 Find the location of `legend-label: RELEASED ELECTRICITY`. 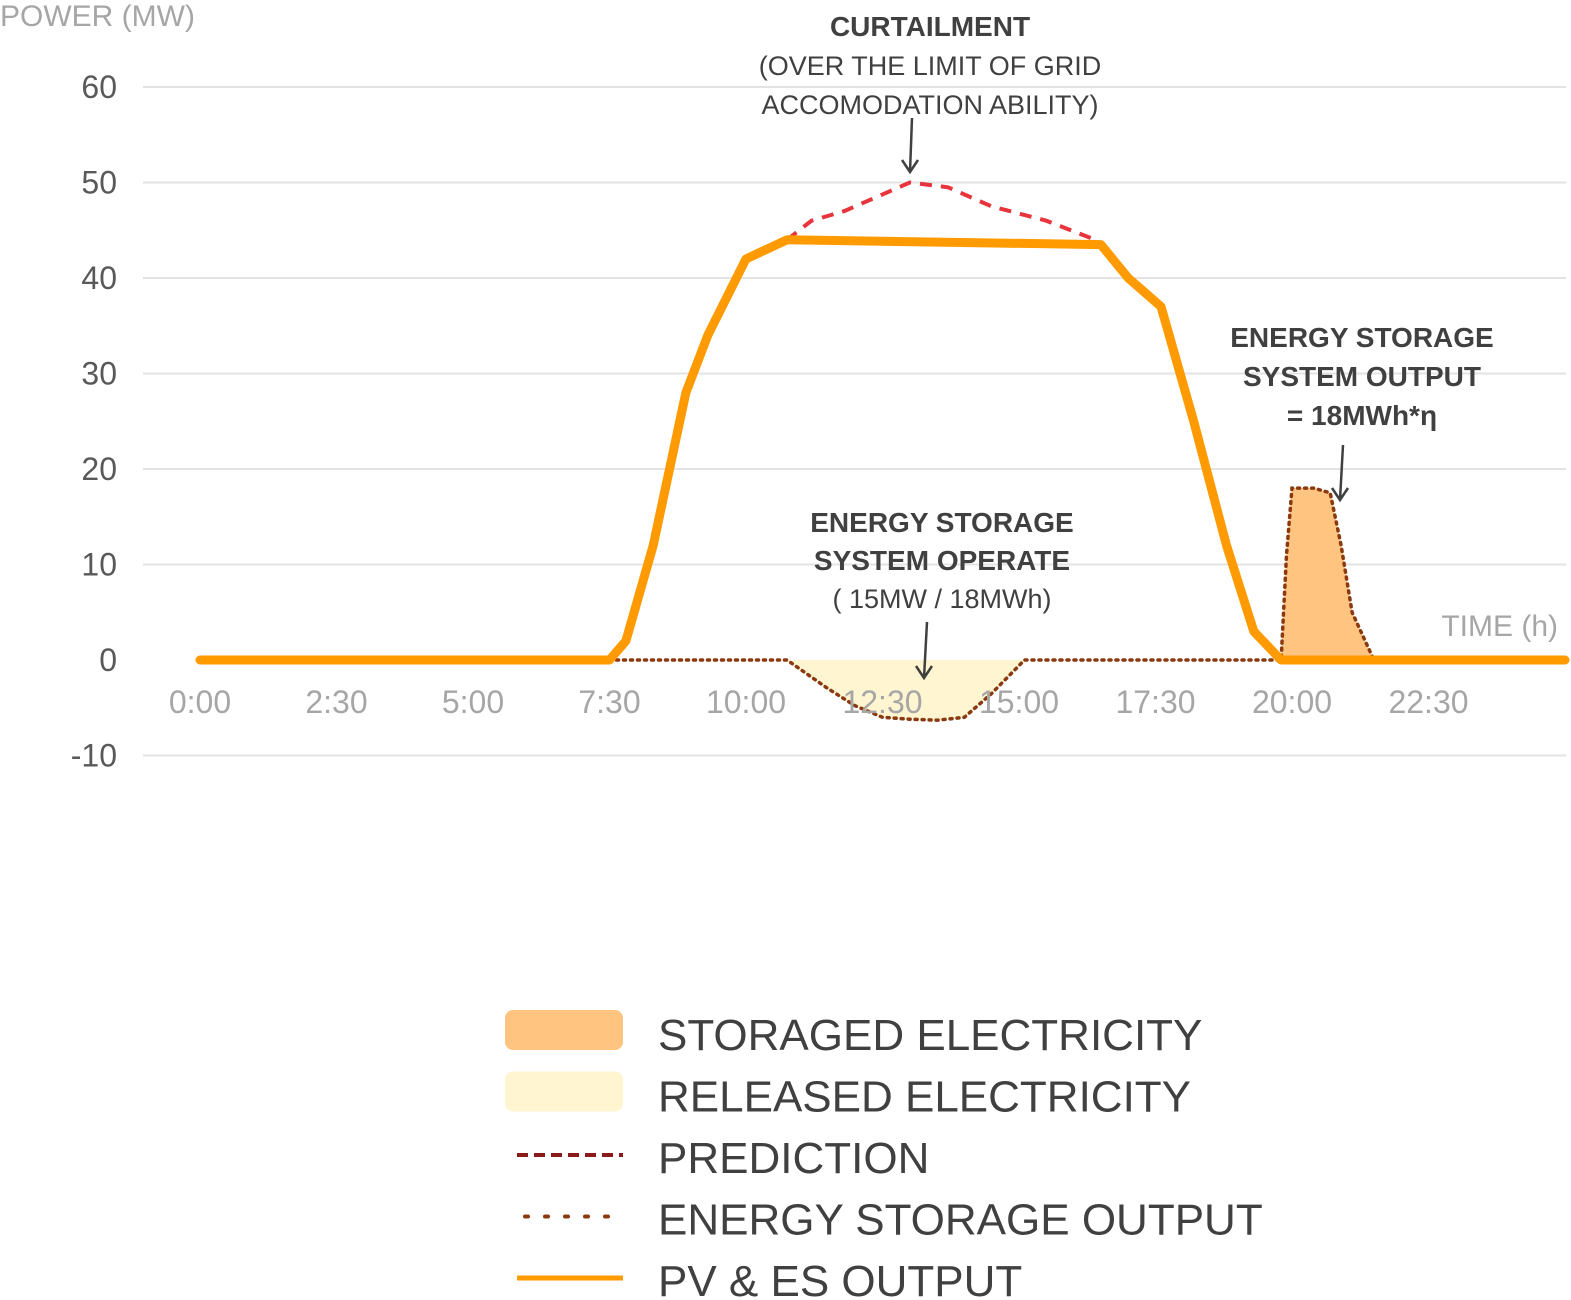

legend-label: RELEASED ELECTRICITY is located at coordinates (924, 1097).